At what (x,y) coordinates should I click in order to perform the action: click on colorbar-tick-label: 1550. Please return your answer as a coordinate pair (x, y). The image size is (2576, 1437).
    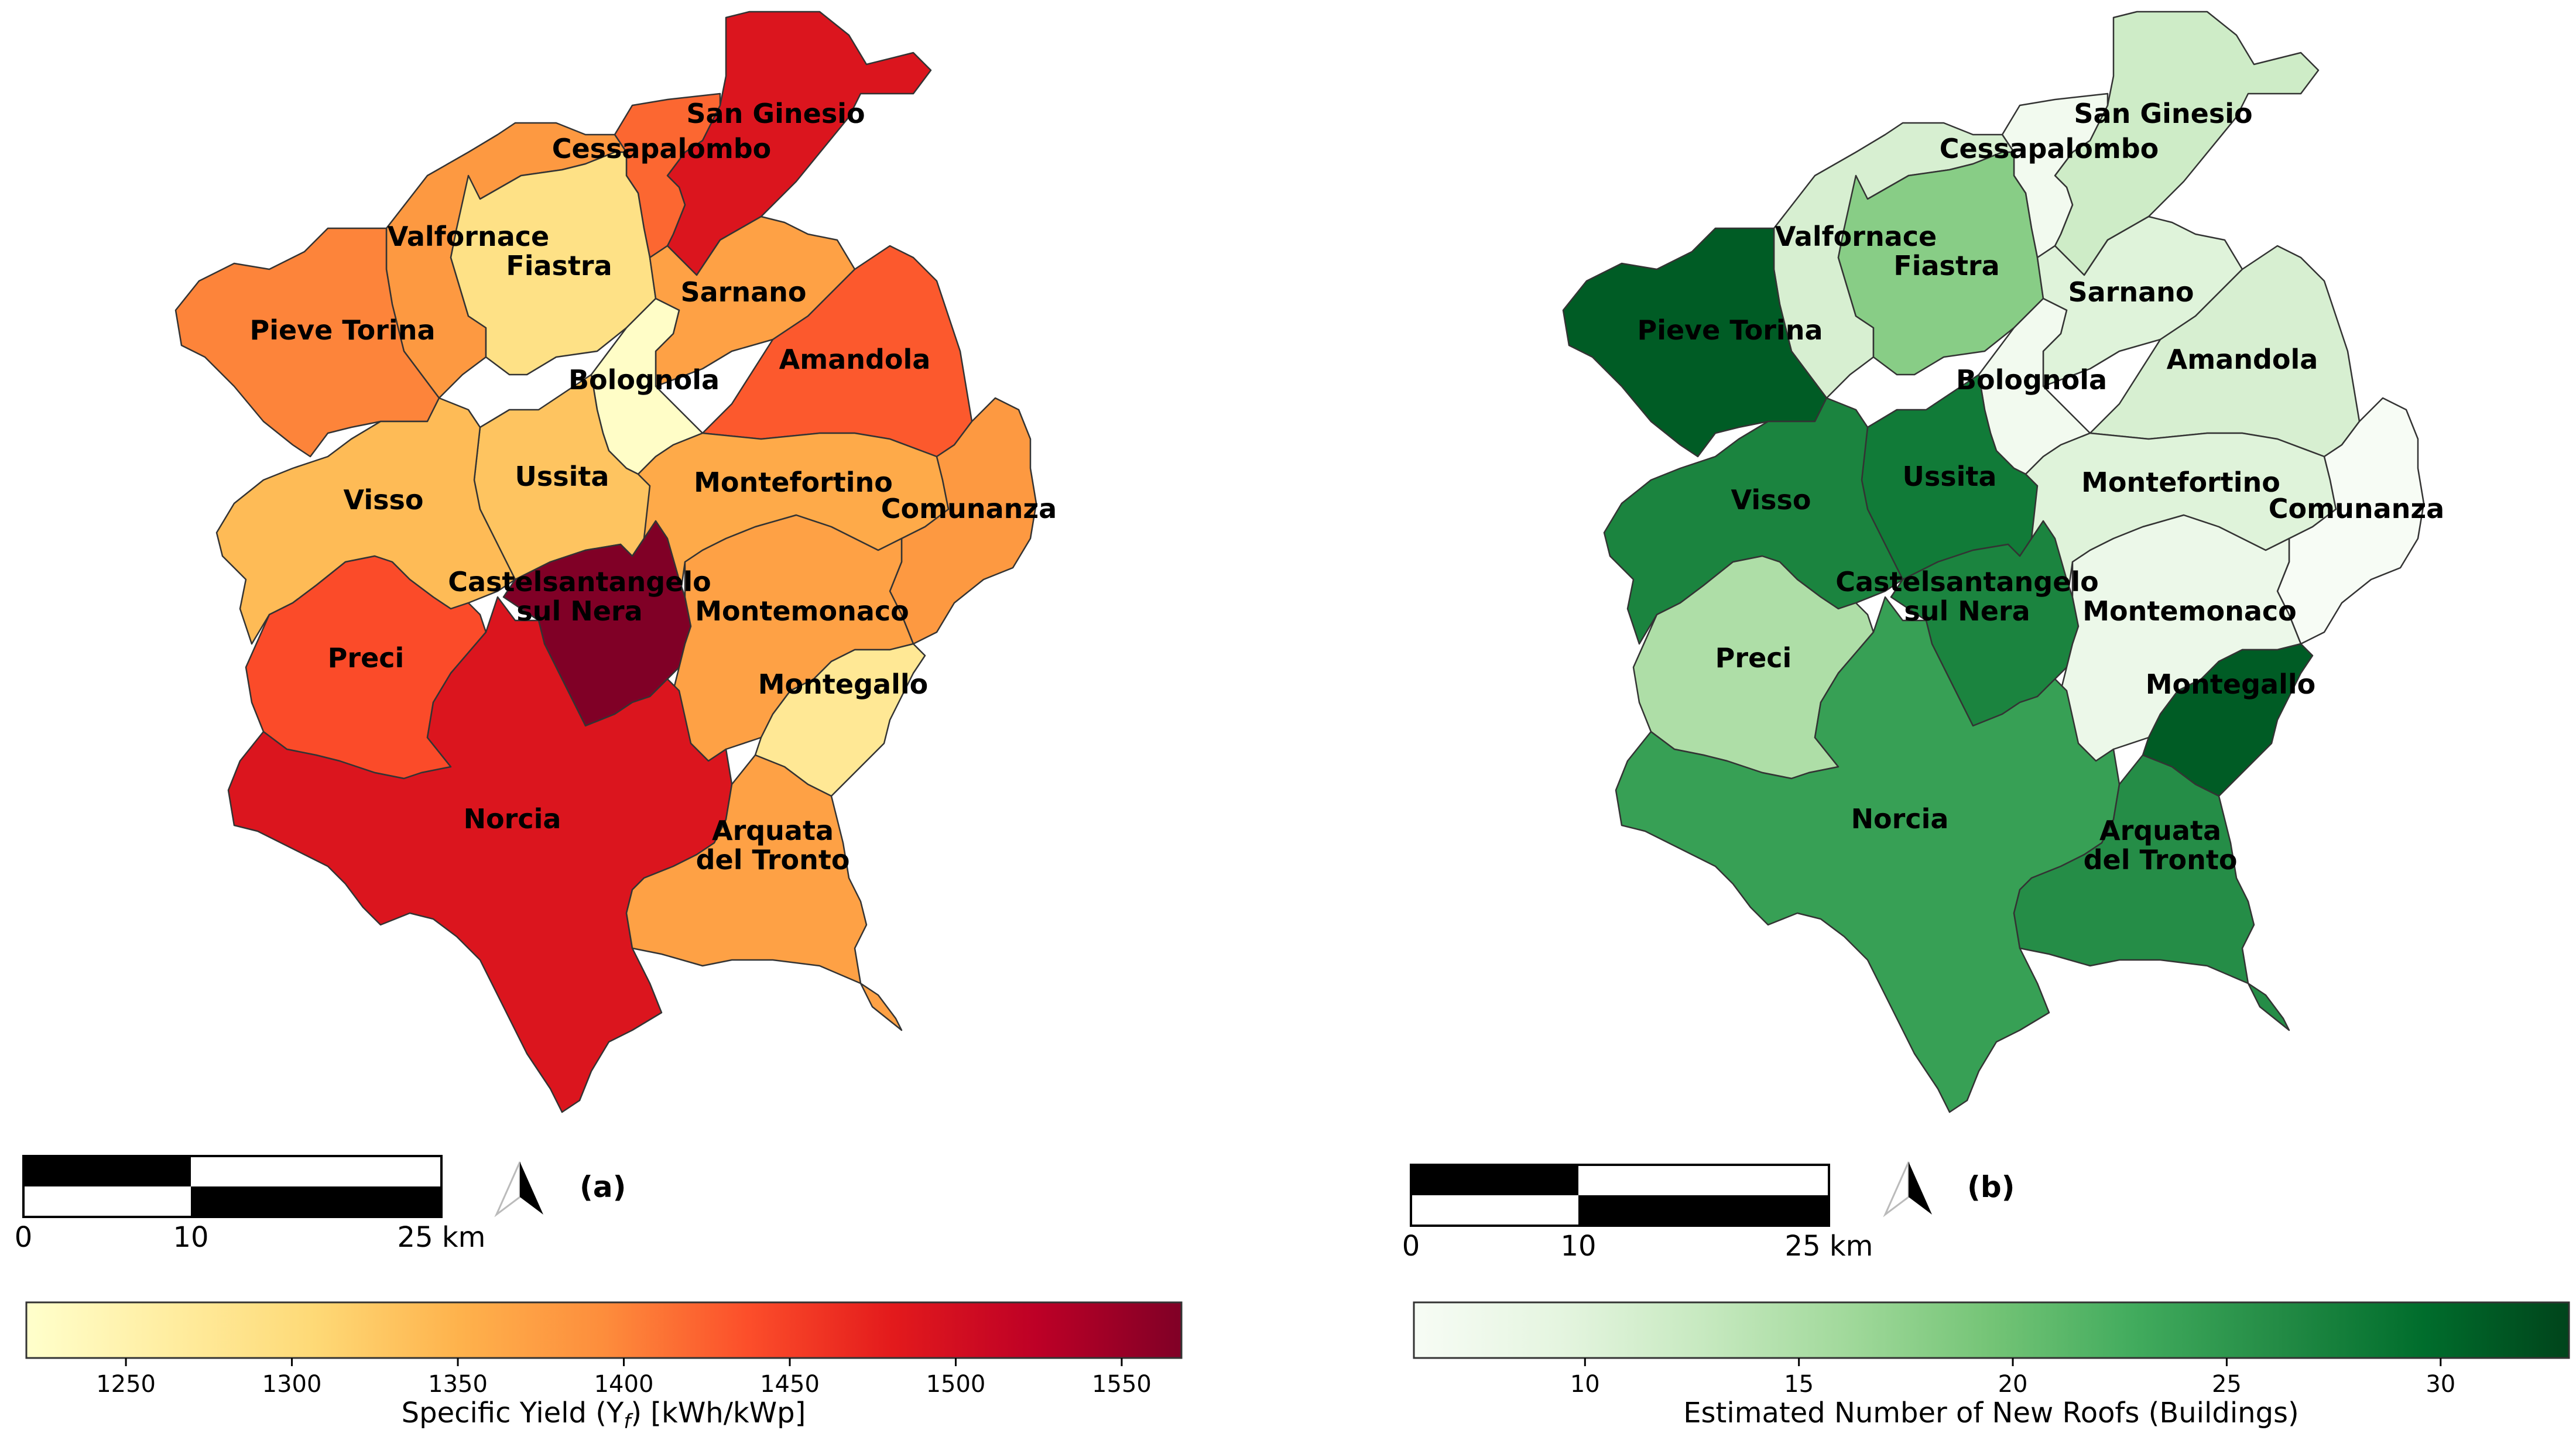
    Looking at the image, I should click on (1122, 1384).